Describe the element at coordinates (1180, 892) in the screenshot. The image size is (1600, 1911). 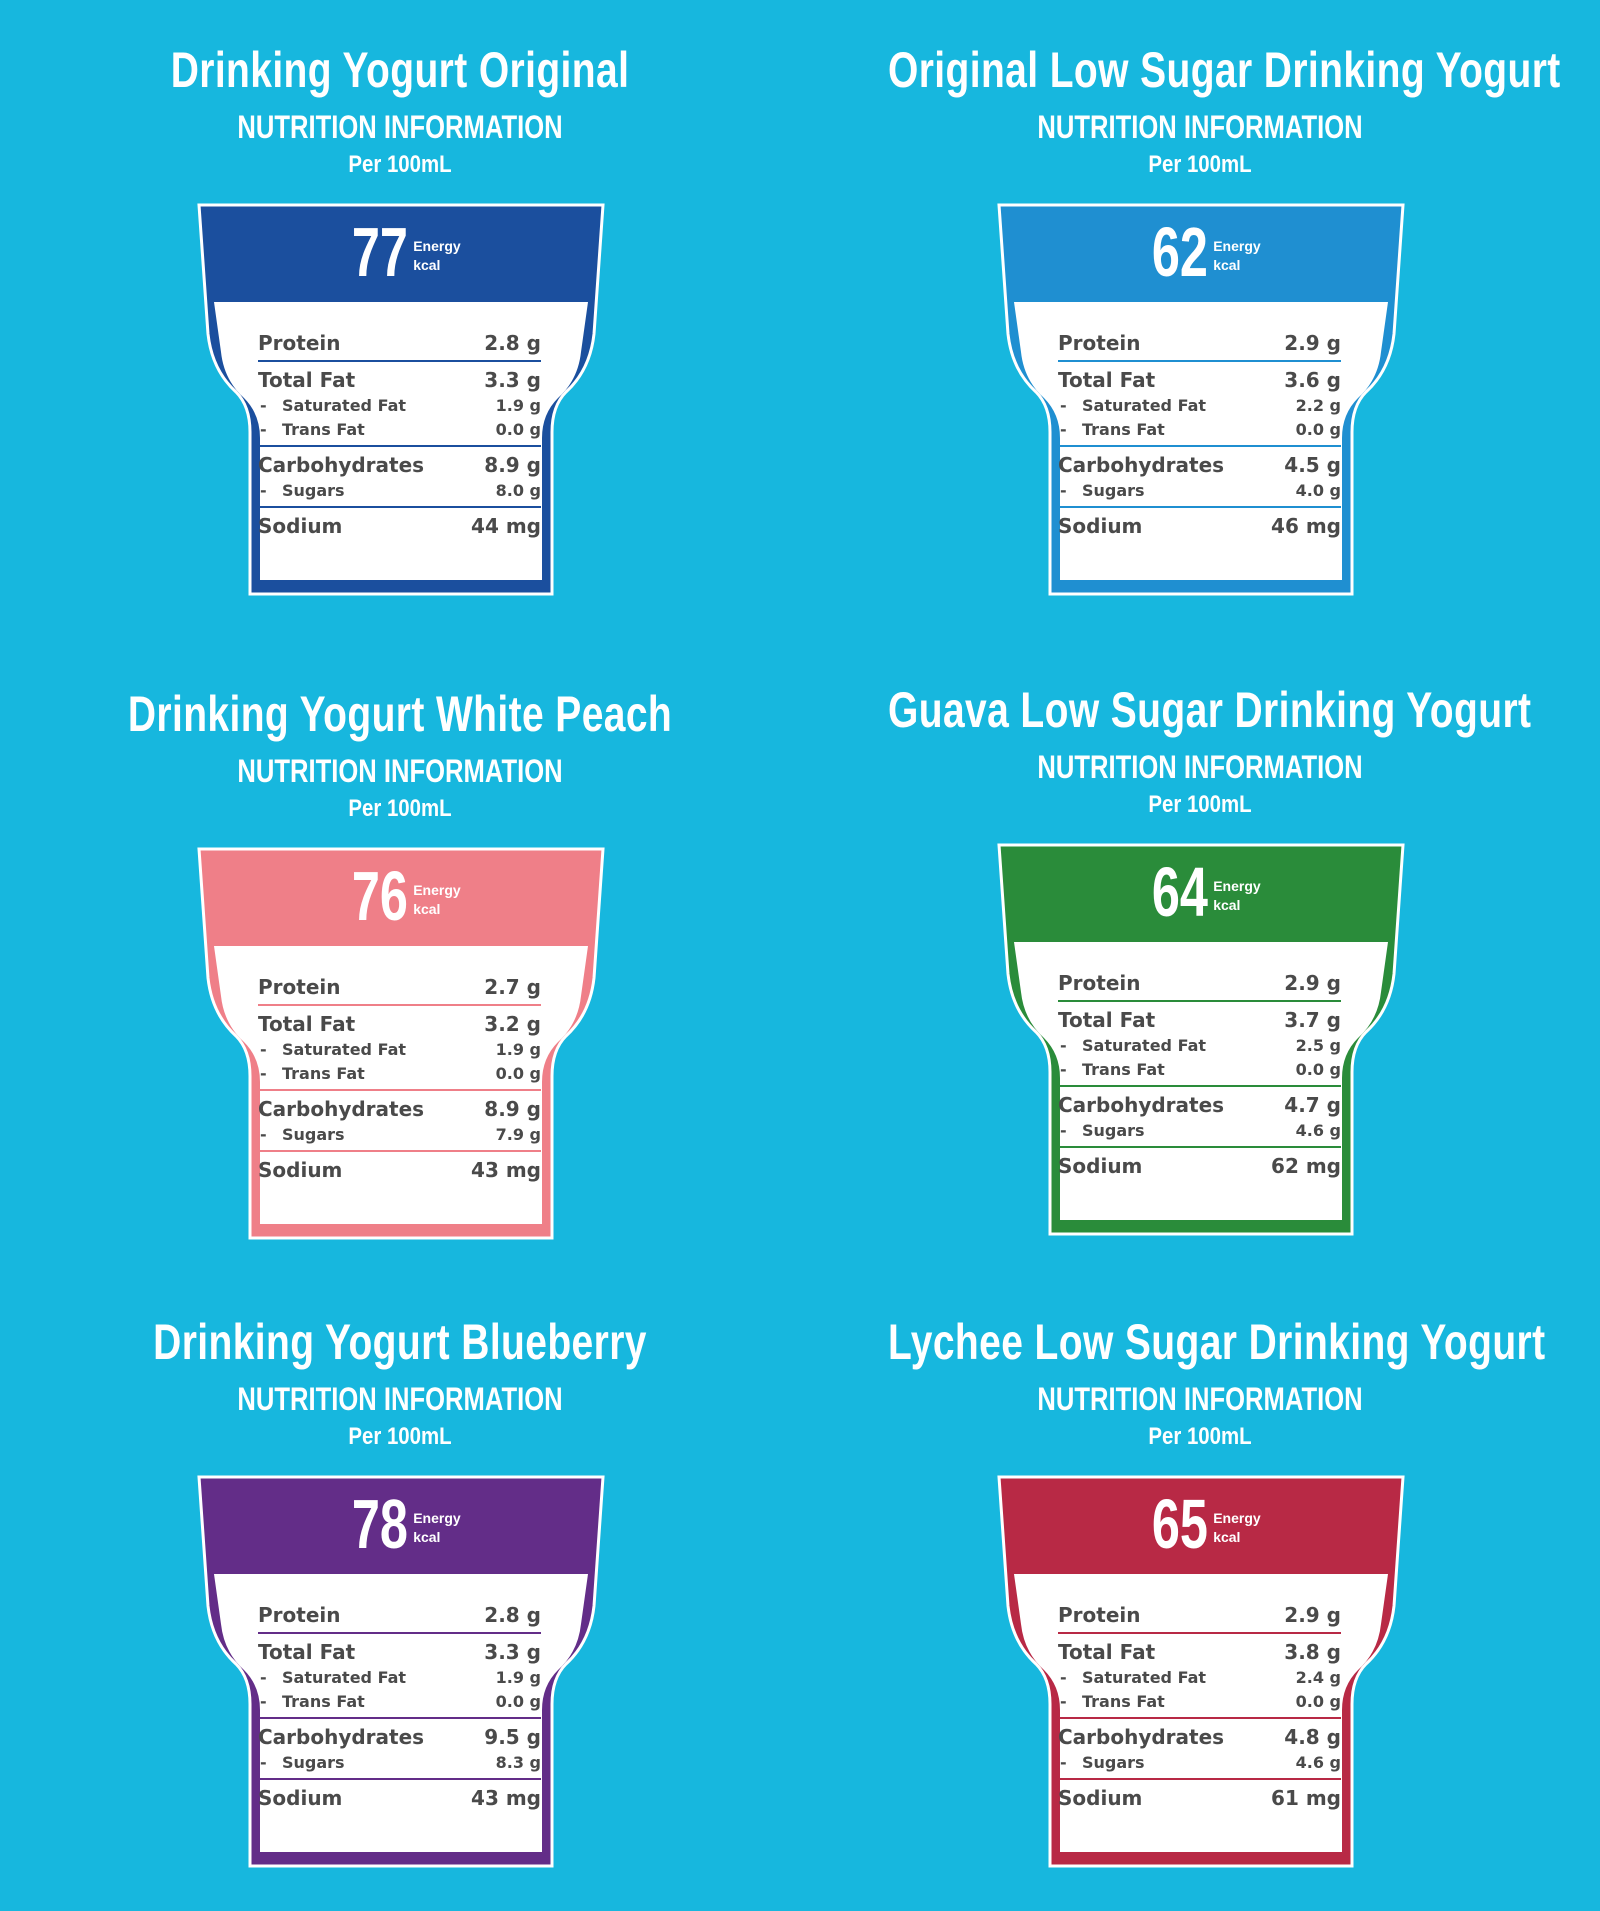
I see `energy-value: 64` at that location.